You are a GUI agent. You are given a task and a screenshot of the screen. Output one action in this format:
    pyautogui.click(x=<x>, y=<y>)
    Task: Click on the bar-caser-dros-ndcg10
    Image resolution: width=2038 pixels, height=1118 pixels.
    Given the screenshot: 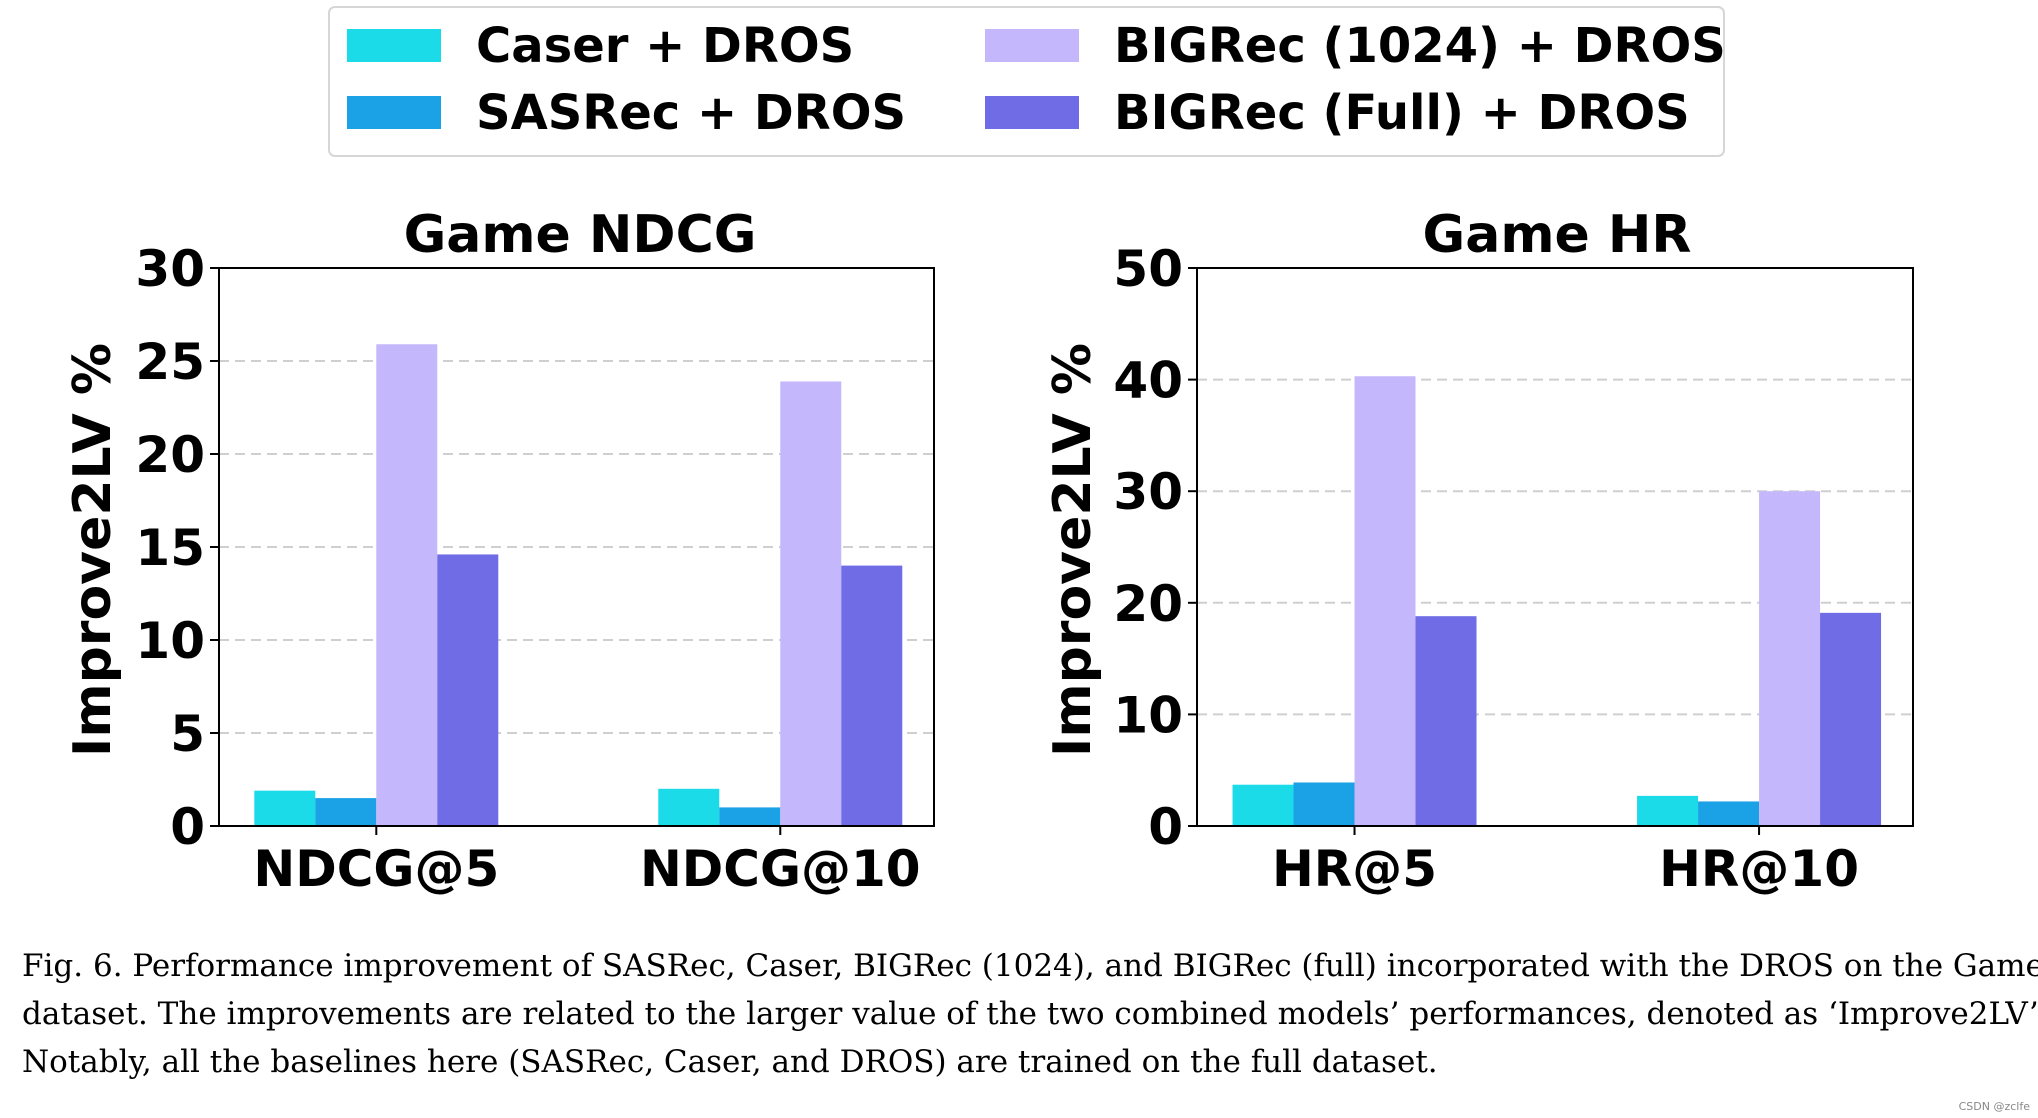 What is the action you would take?
    pyautogui.click(x=689, y=807)
    